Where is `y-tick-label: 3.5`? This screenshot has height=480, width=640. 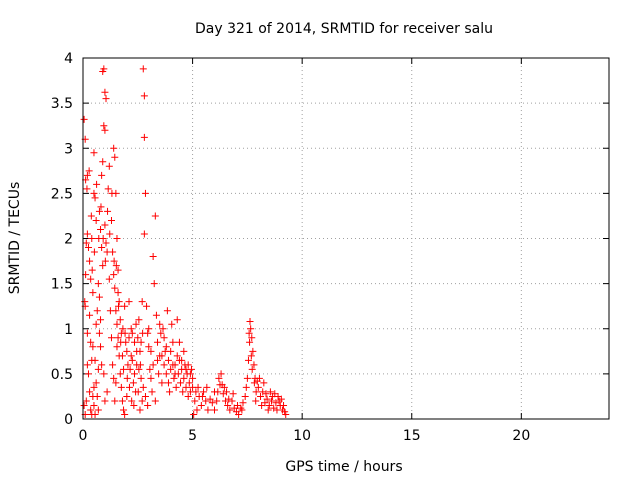 y-tick-label: 3.5 is located at coordinates (62, 104).